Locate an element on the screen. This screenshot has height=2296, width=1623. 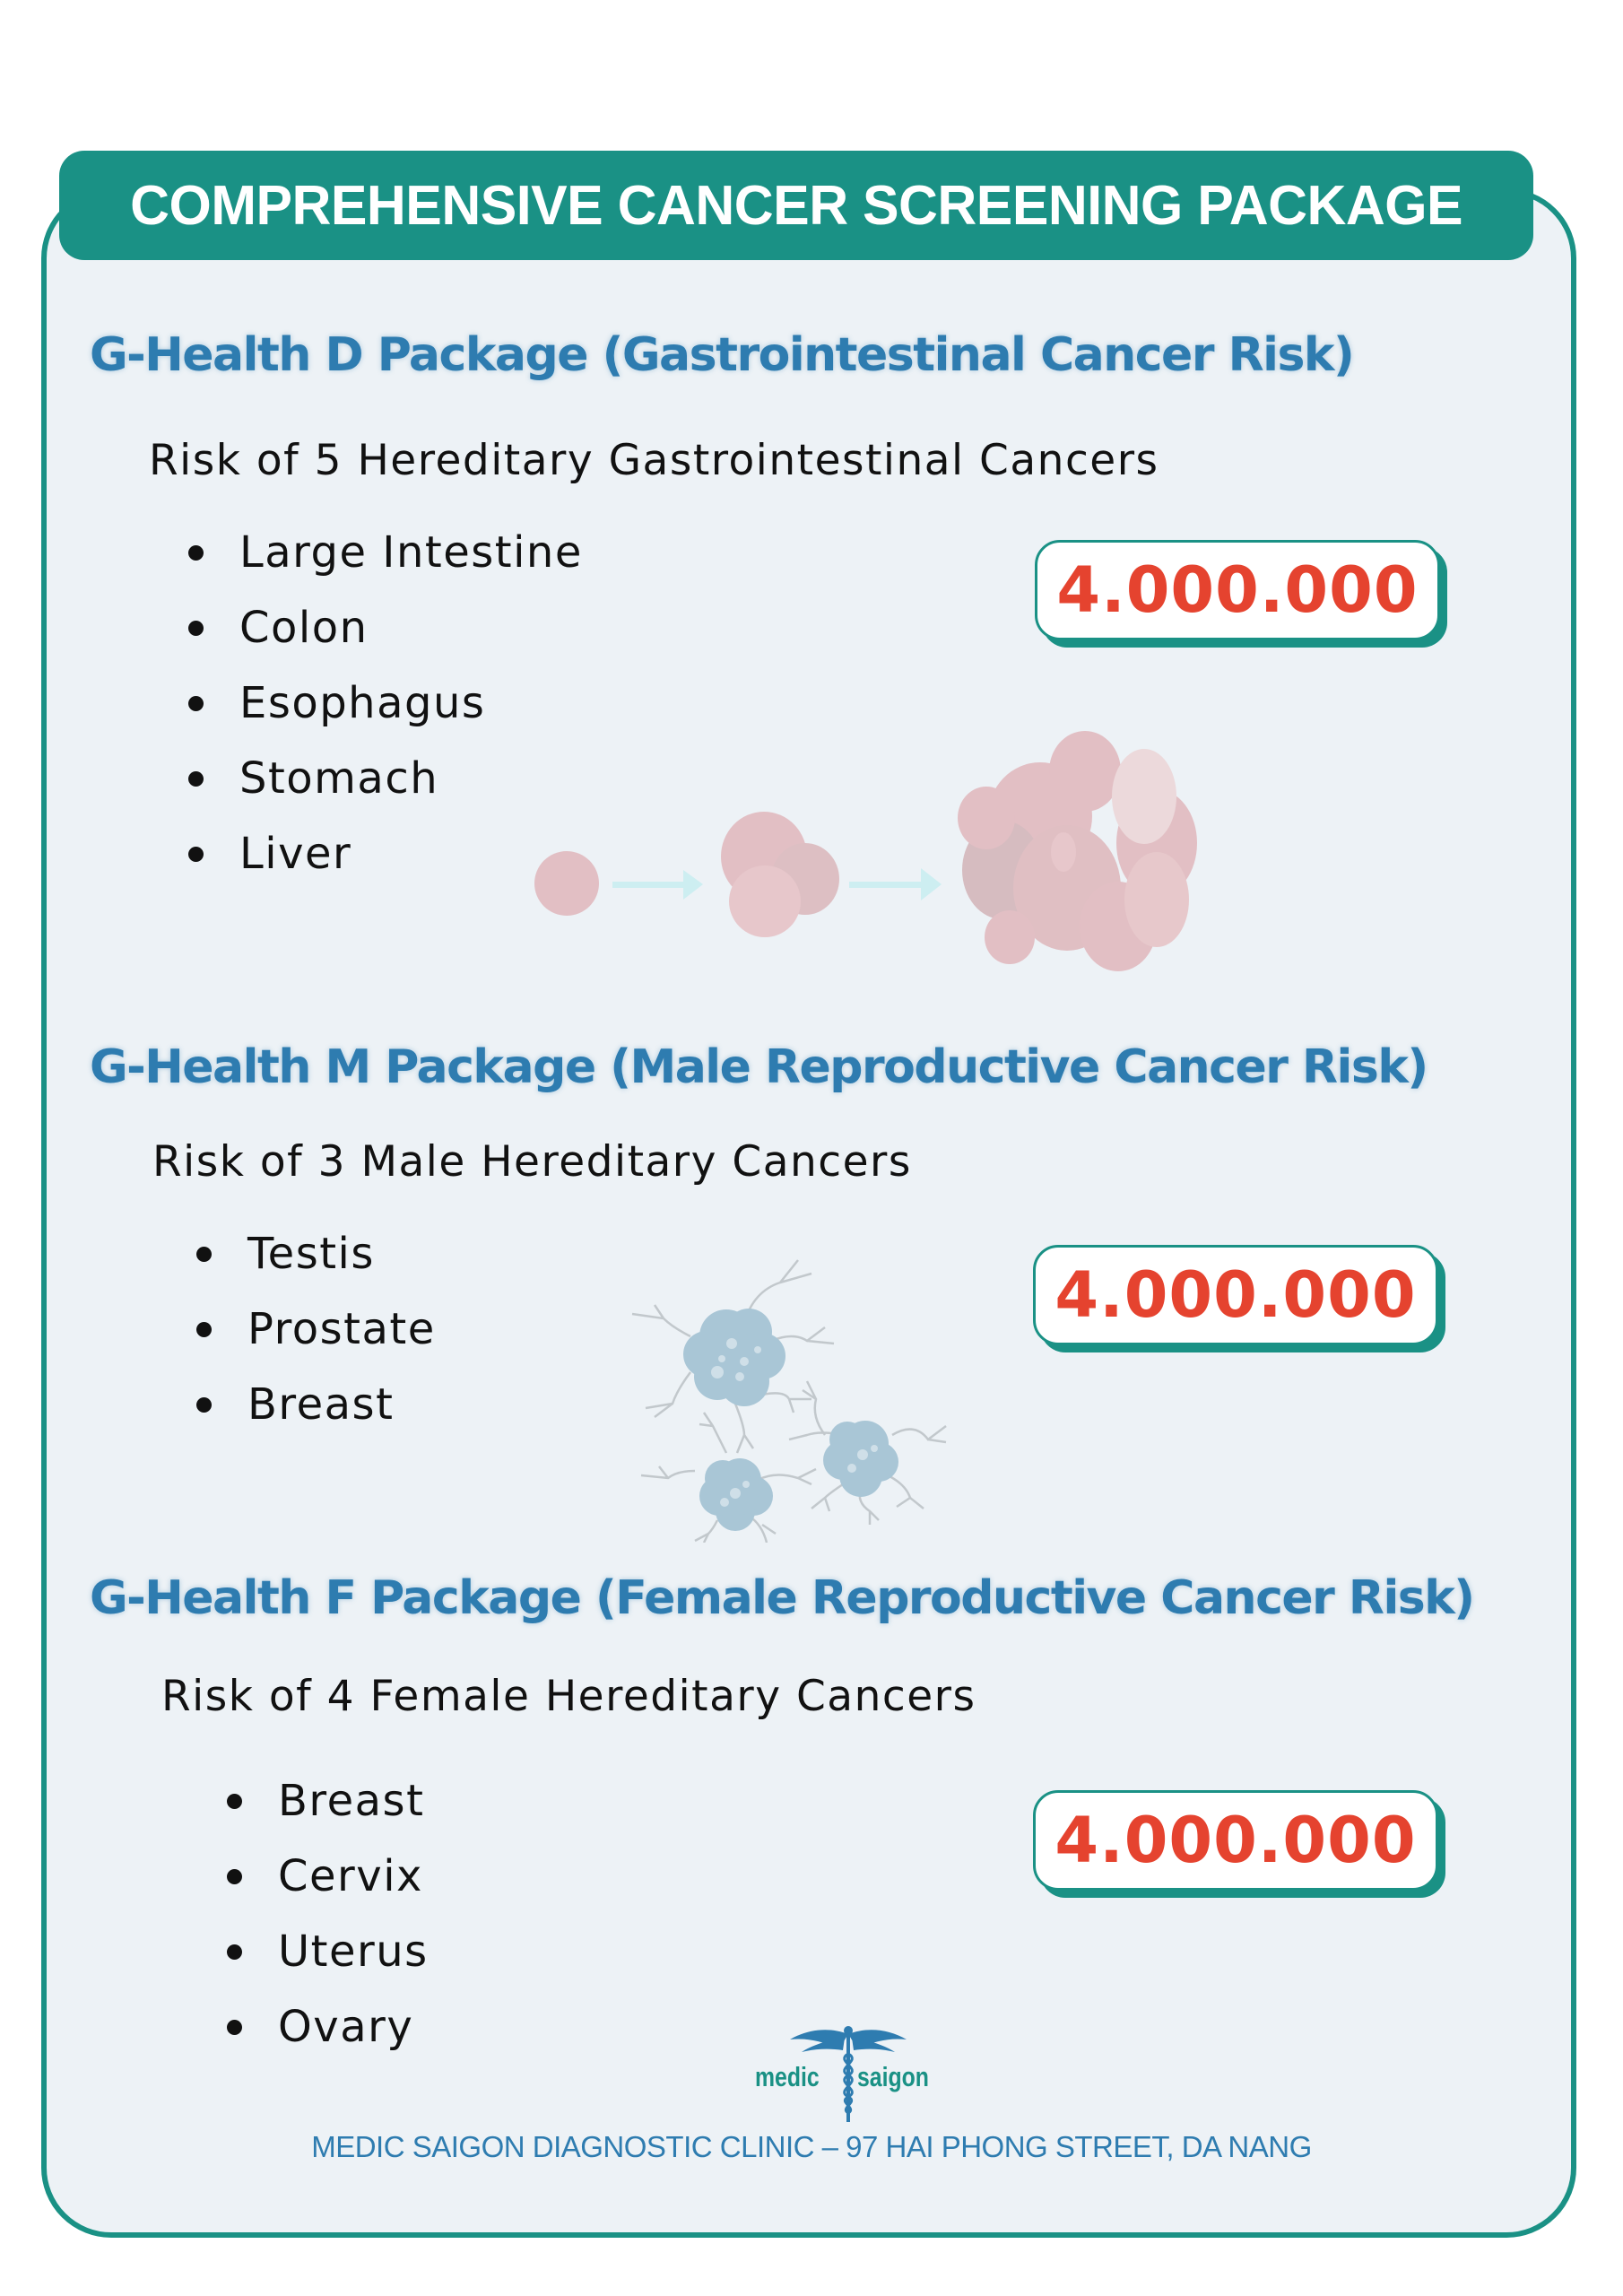
package-m-list: Testis Prostate Breast is located at coordinates (316, 1329).